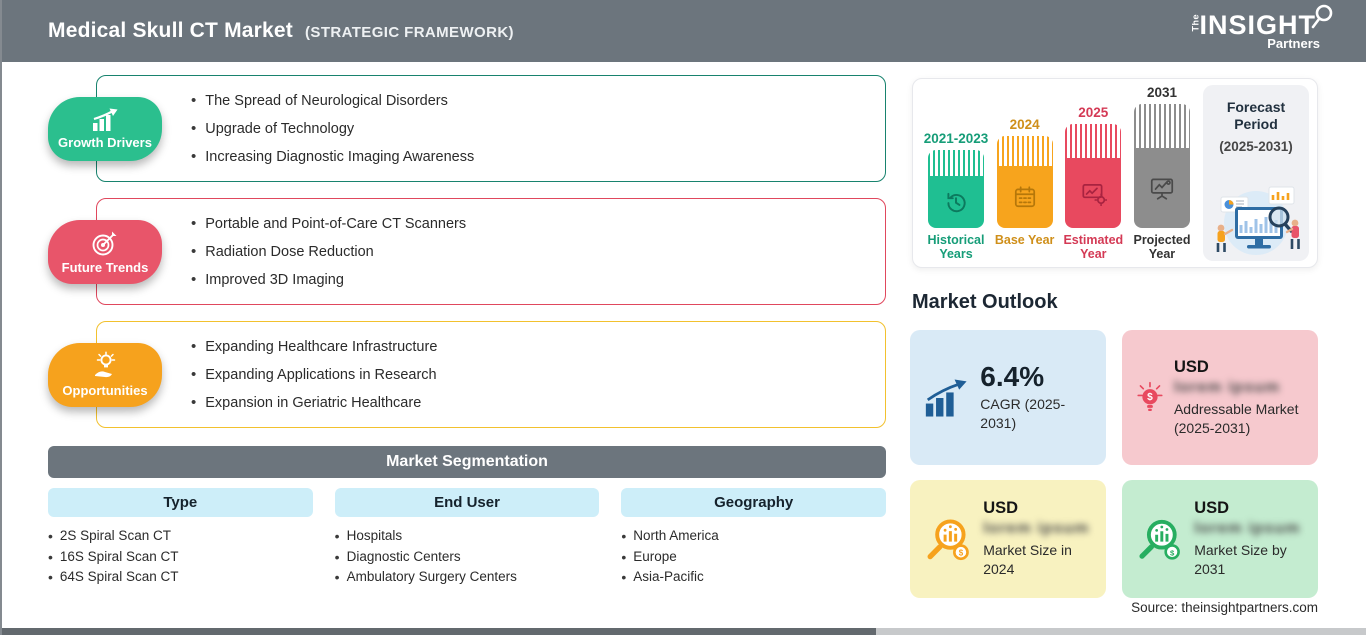  What do you see at coordinates (538, 252) in the screenshot?
I see `list-item: Radiation Dose Reduction` at bounding box center [538, 252].